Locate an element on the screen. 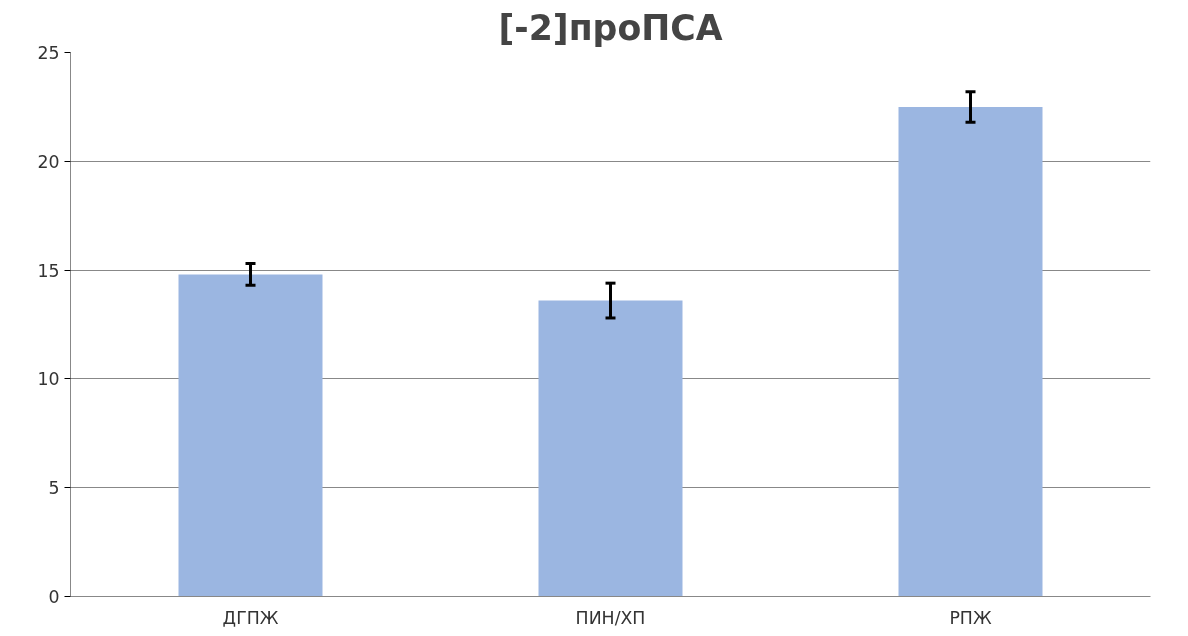 The image size is (1188, 636). chart-title: [-2]проПСА is located at coordinates (610, 27).